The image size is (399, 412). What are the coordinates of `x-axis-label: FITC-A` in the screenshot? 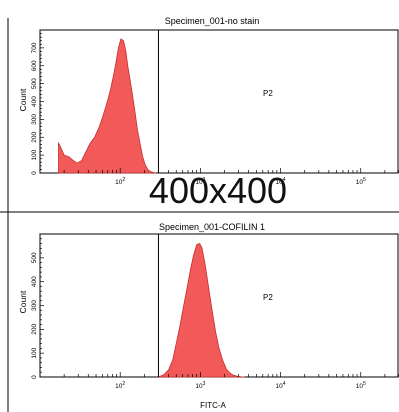 It's located at (213, 405).